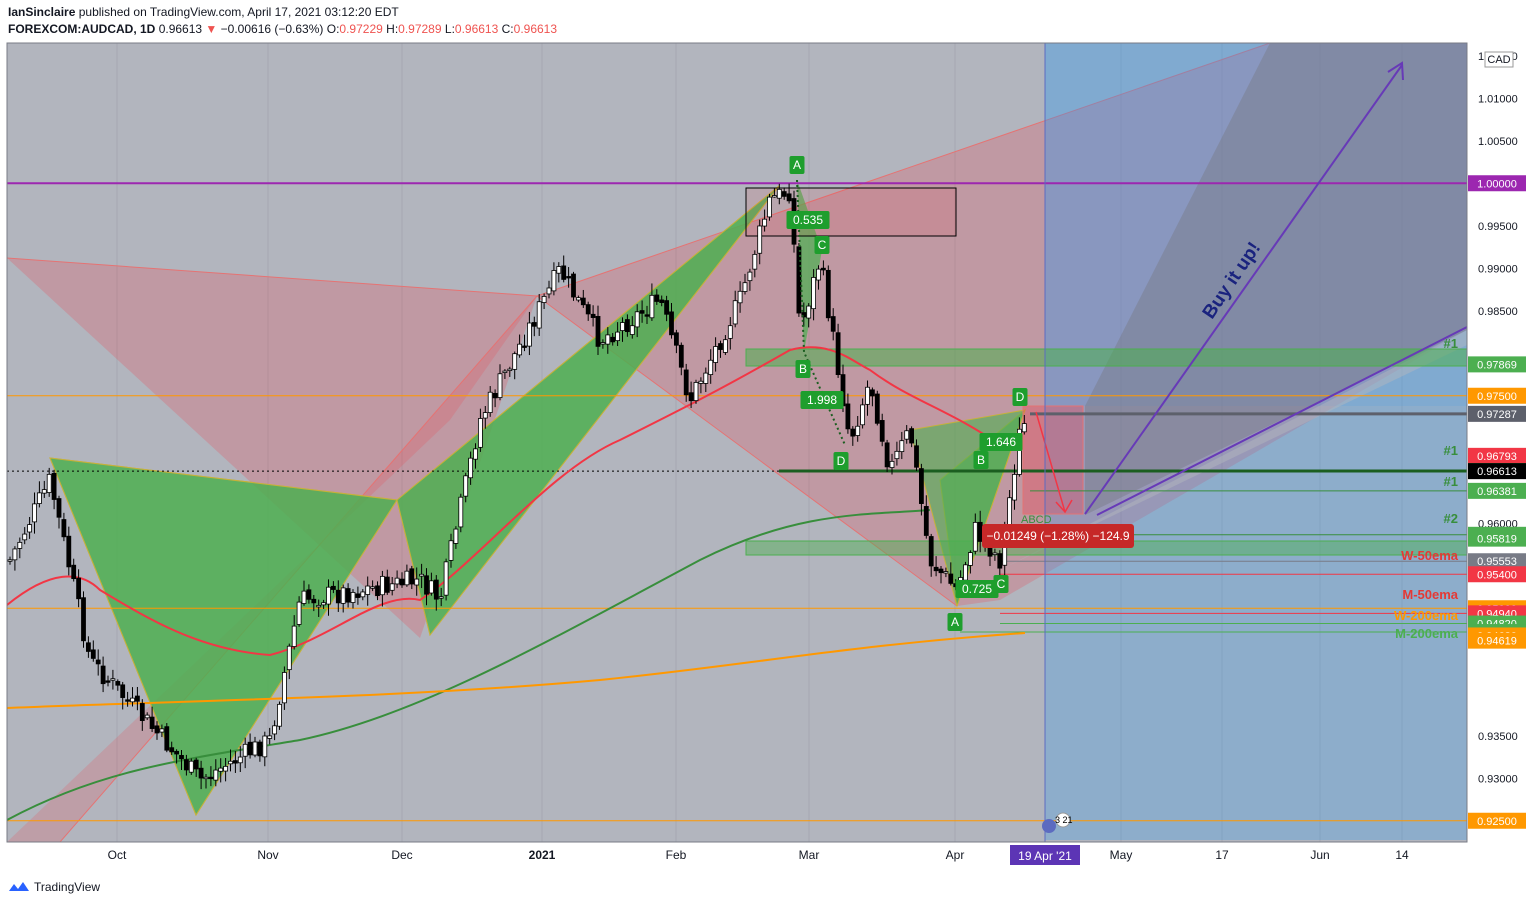 This screenshot has height=906, width=1538. Describe the element at coordinates (1106, 357) in the screenshot. I see `support-zone` at that location.